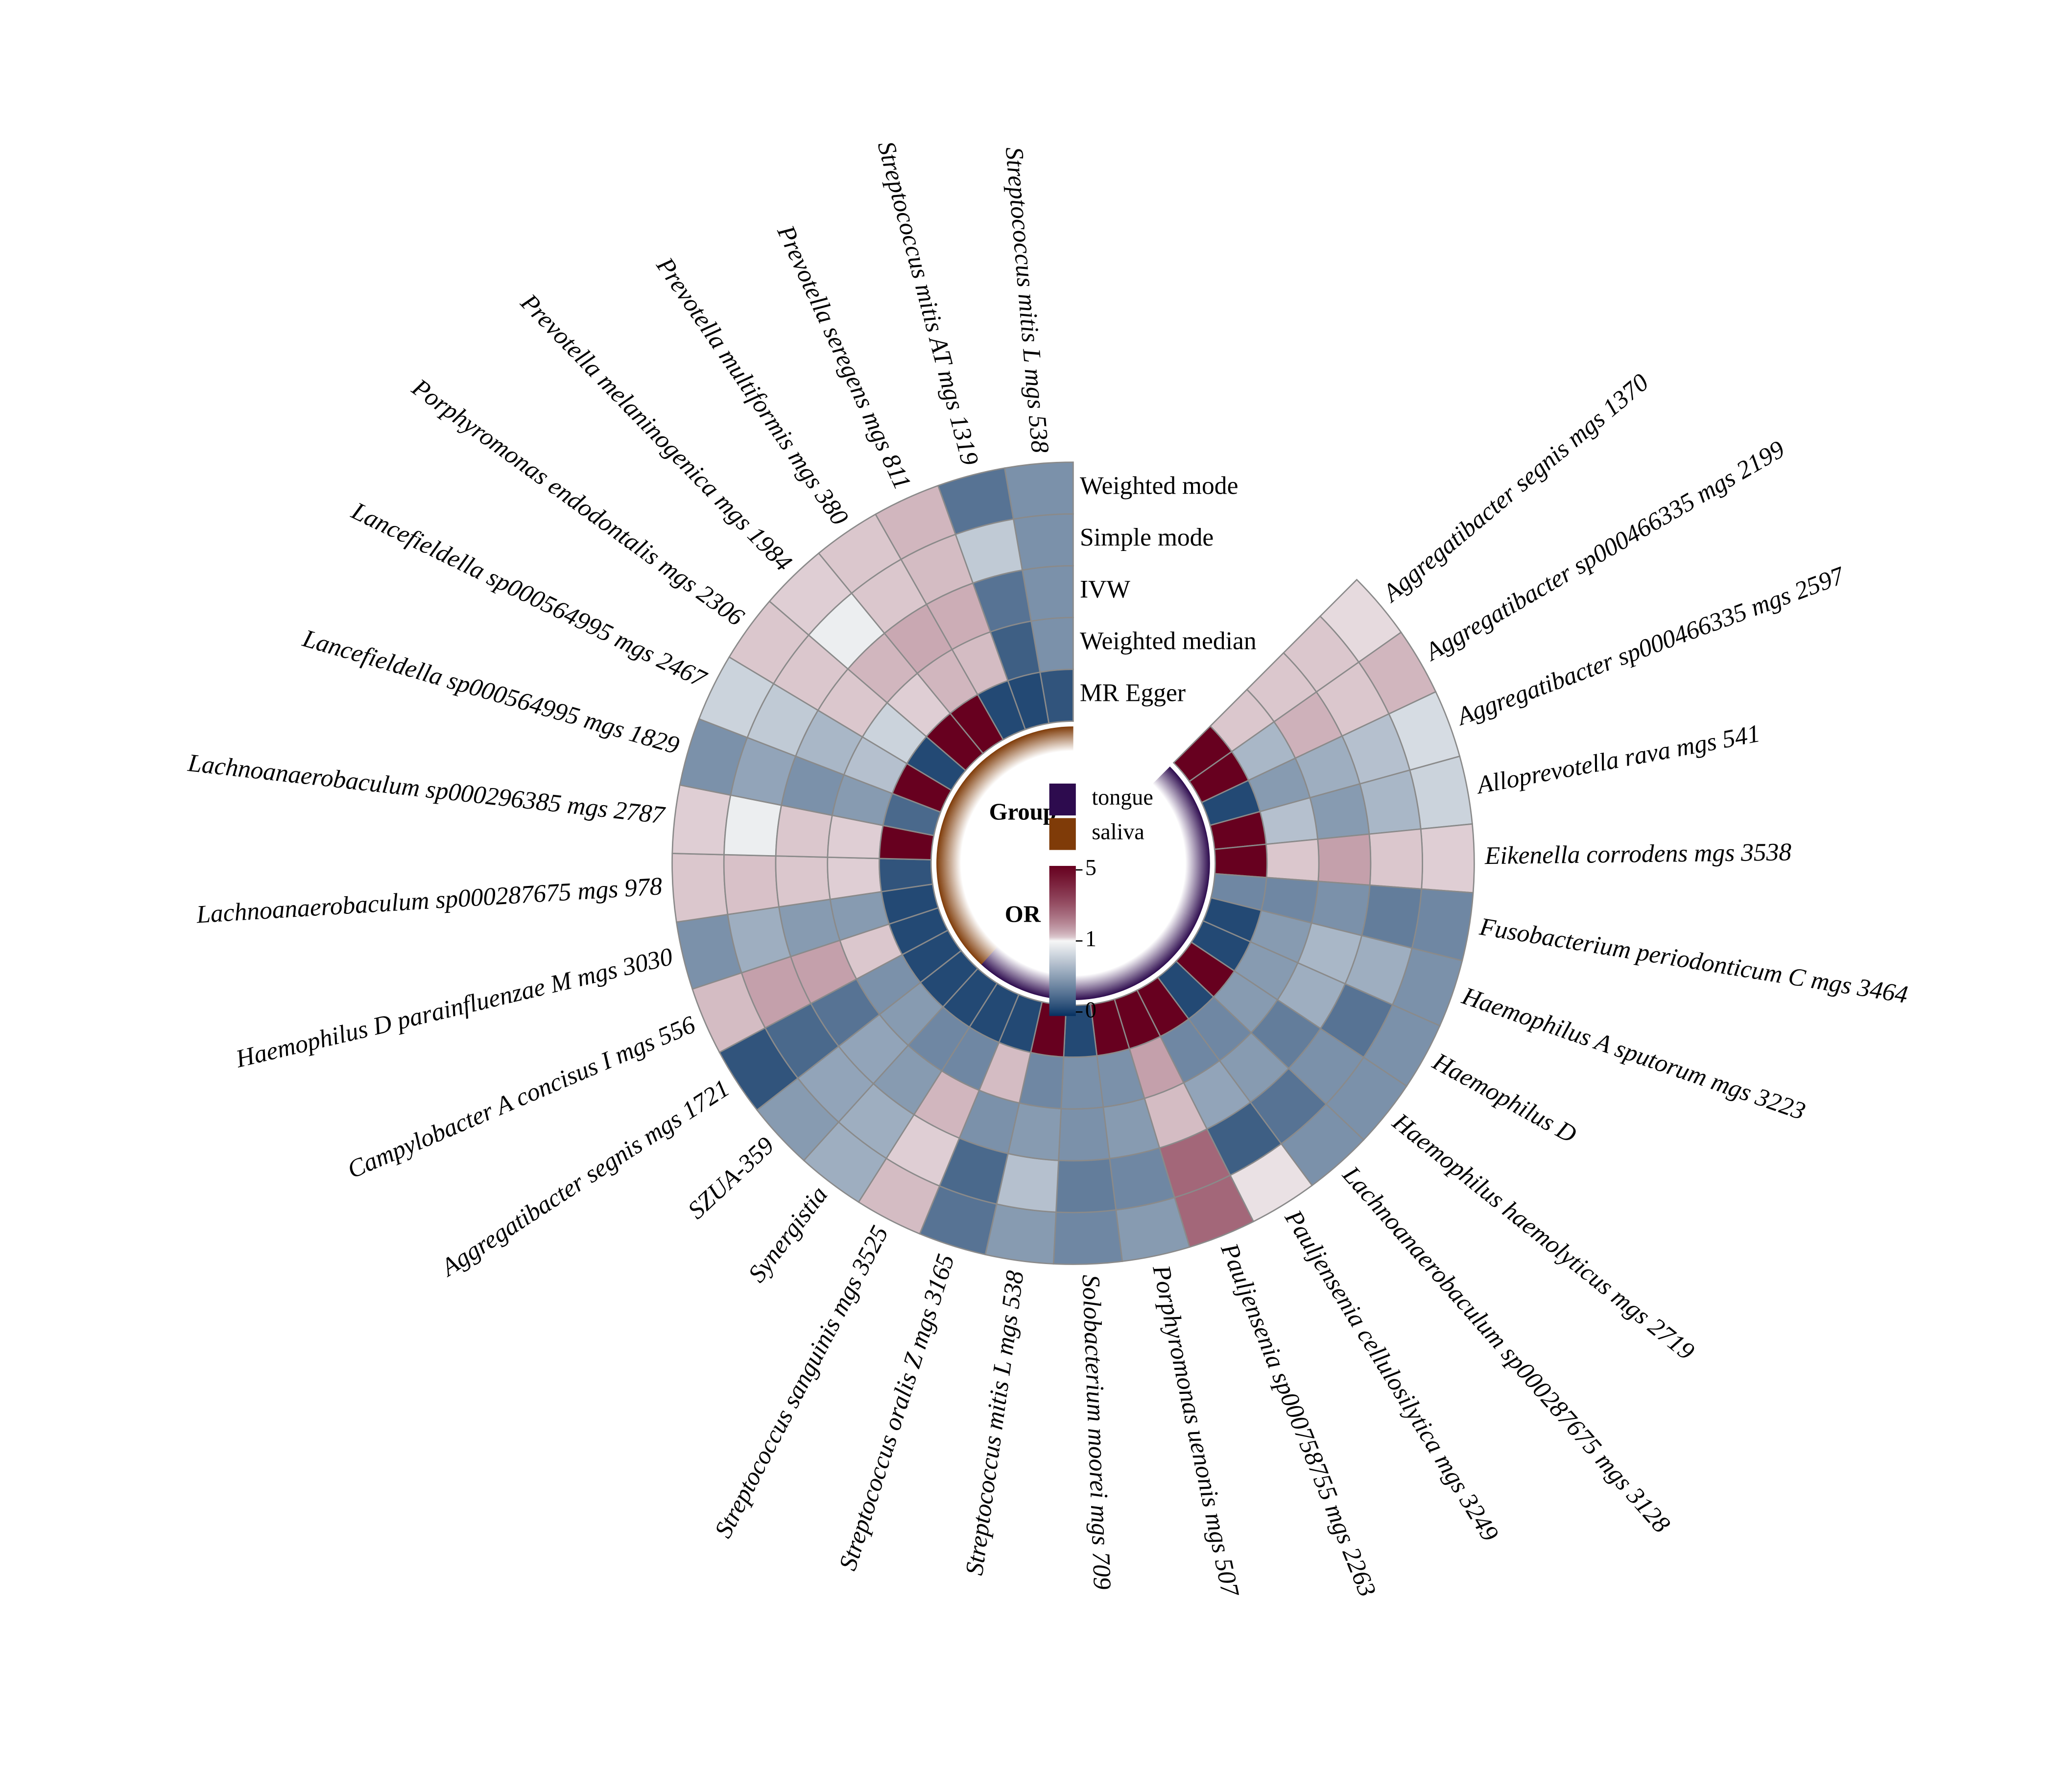 This screenshot has height=1769, width=2072. I want to click on category-label: Streptococcus mitis AT mgs 1319, so click(928, 303).